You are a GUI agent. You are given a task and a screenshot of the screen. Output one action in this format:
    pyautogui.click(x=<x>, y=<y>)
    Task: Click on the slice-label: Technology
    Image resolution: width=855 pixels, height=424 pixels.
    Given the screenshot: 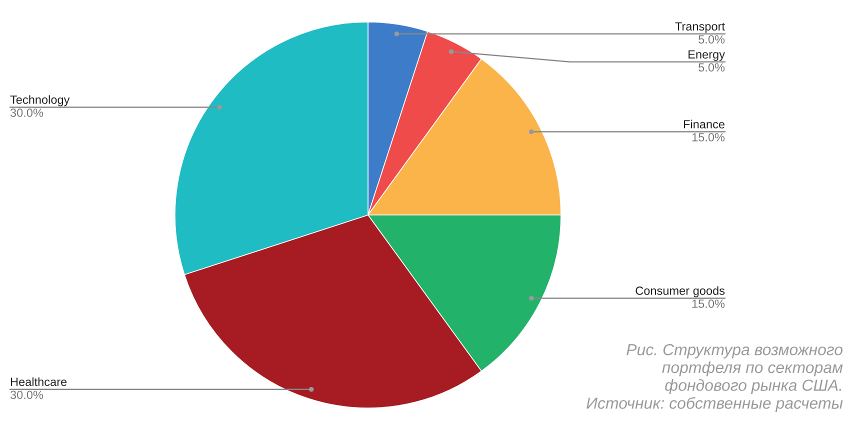 What is the action you would take?
    pyautogui.click(x=40, y=100)
    